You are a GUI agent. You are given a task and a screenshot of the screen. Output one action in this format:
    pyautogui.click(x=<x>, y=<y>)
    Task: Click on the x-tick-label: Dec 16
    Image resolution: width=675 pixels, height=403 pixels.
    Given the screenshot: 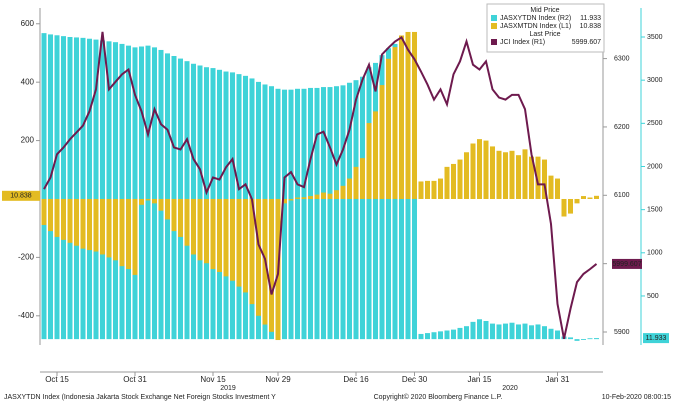 What is the action you would take?
    pyautogui.click(x=356, y=379)
    